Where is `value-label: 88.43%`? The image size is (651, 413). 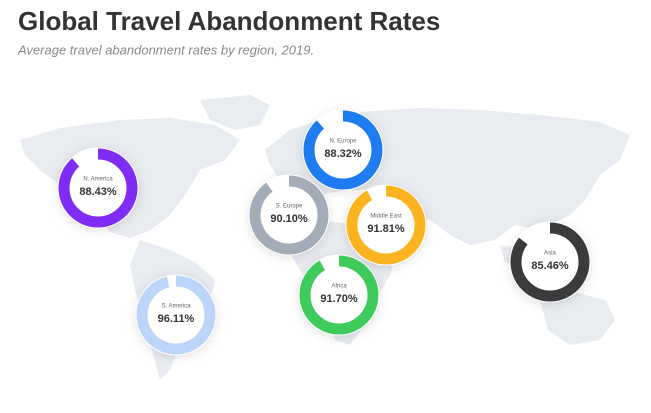 value-label: 88.43% is located at coordinates (98, 192).